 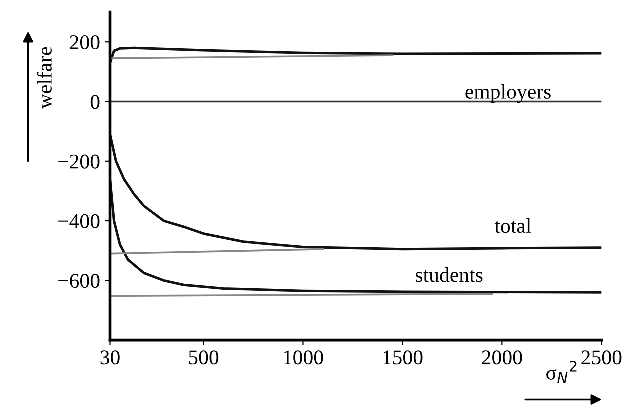 What do you see at coordinates (403, 357) in the screenshot?
I see `x-tick-label: 1500` at bounding box center [403, 357].